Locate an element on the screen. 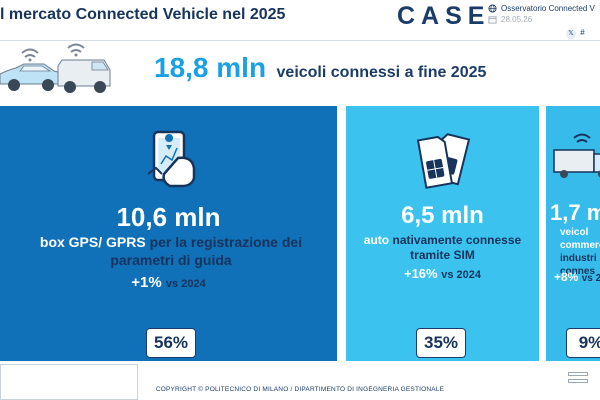 Image resolution: width=600 pixels, height=400 pixels. share-badge: 56% is located at coordinates (171, 343).